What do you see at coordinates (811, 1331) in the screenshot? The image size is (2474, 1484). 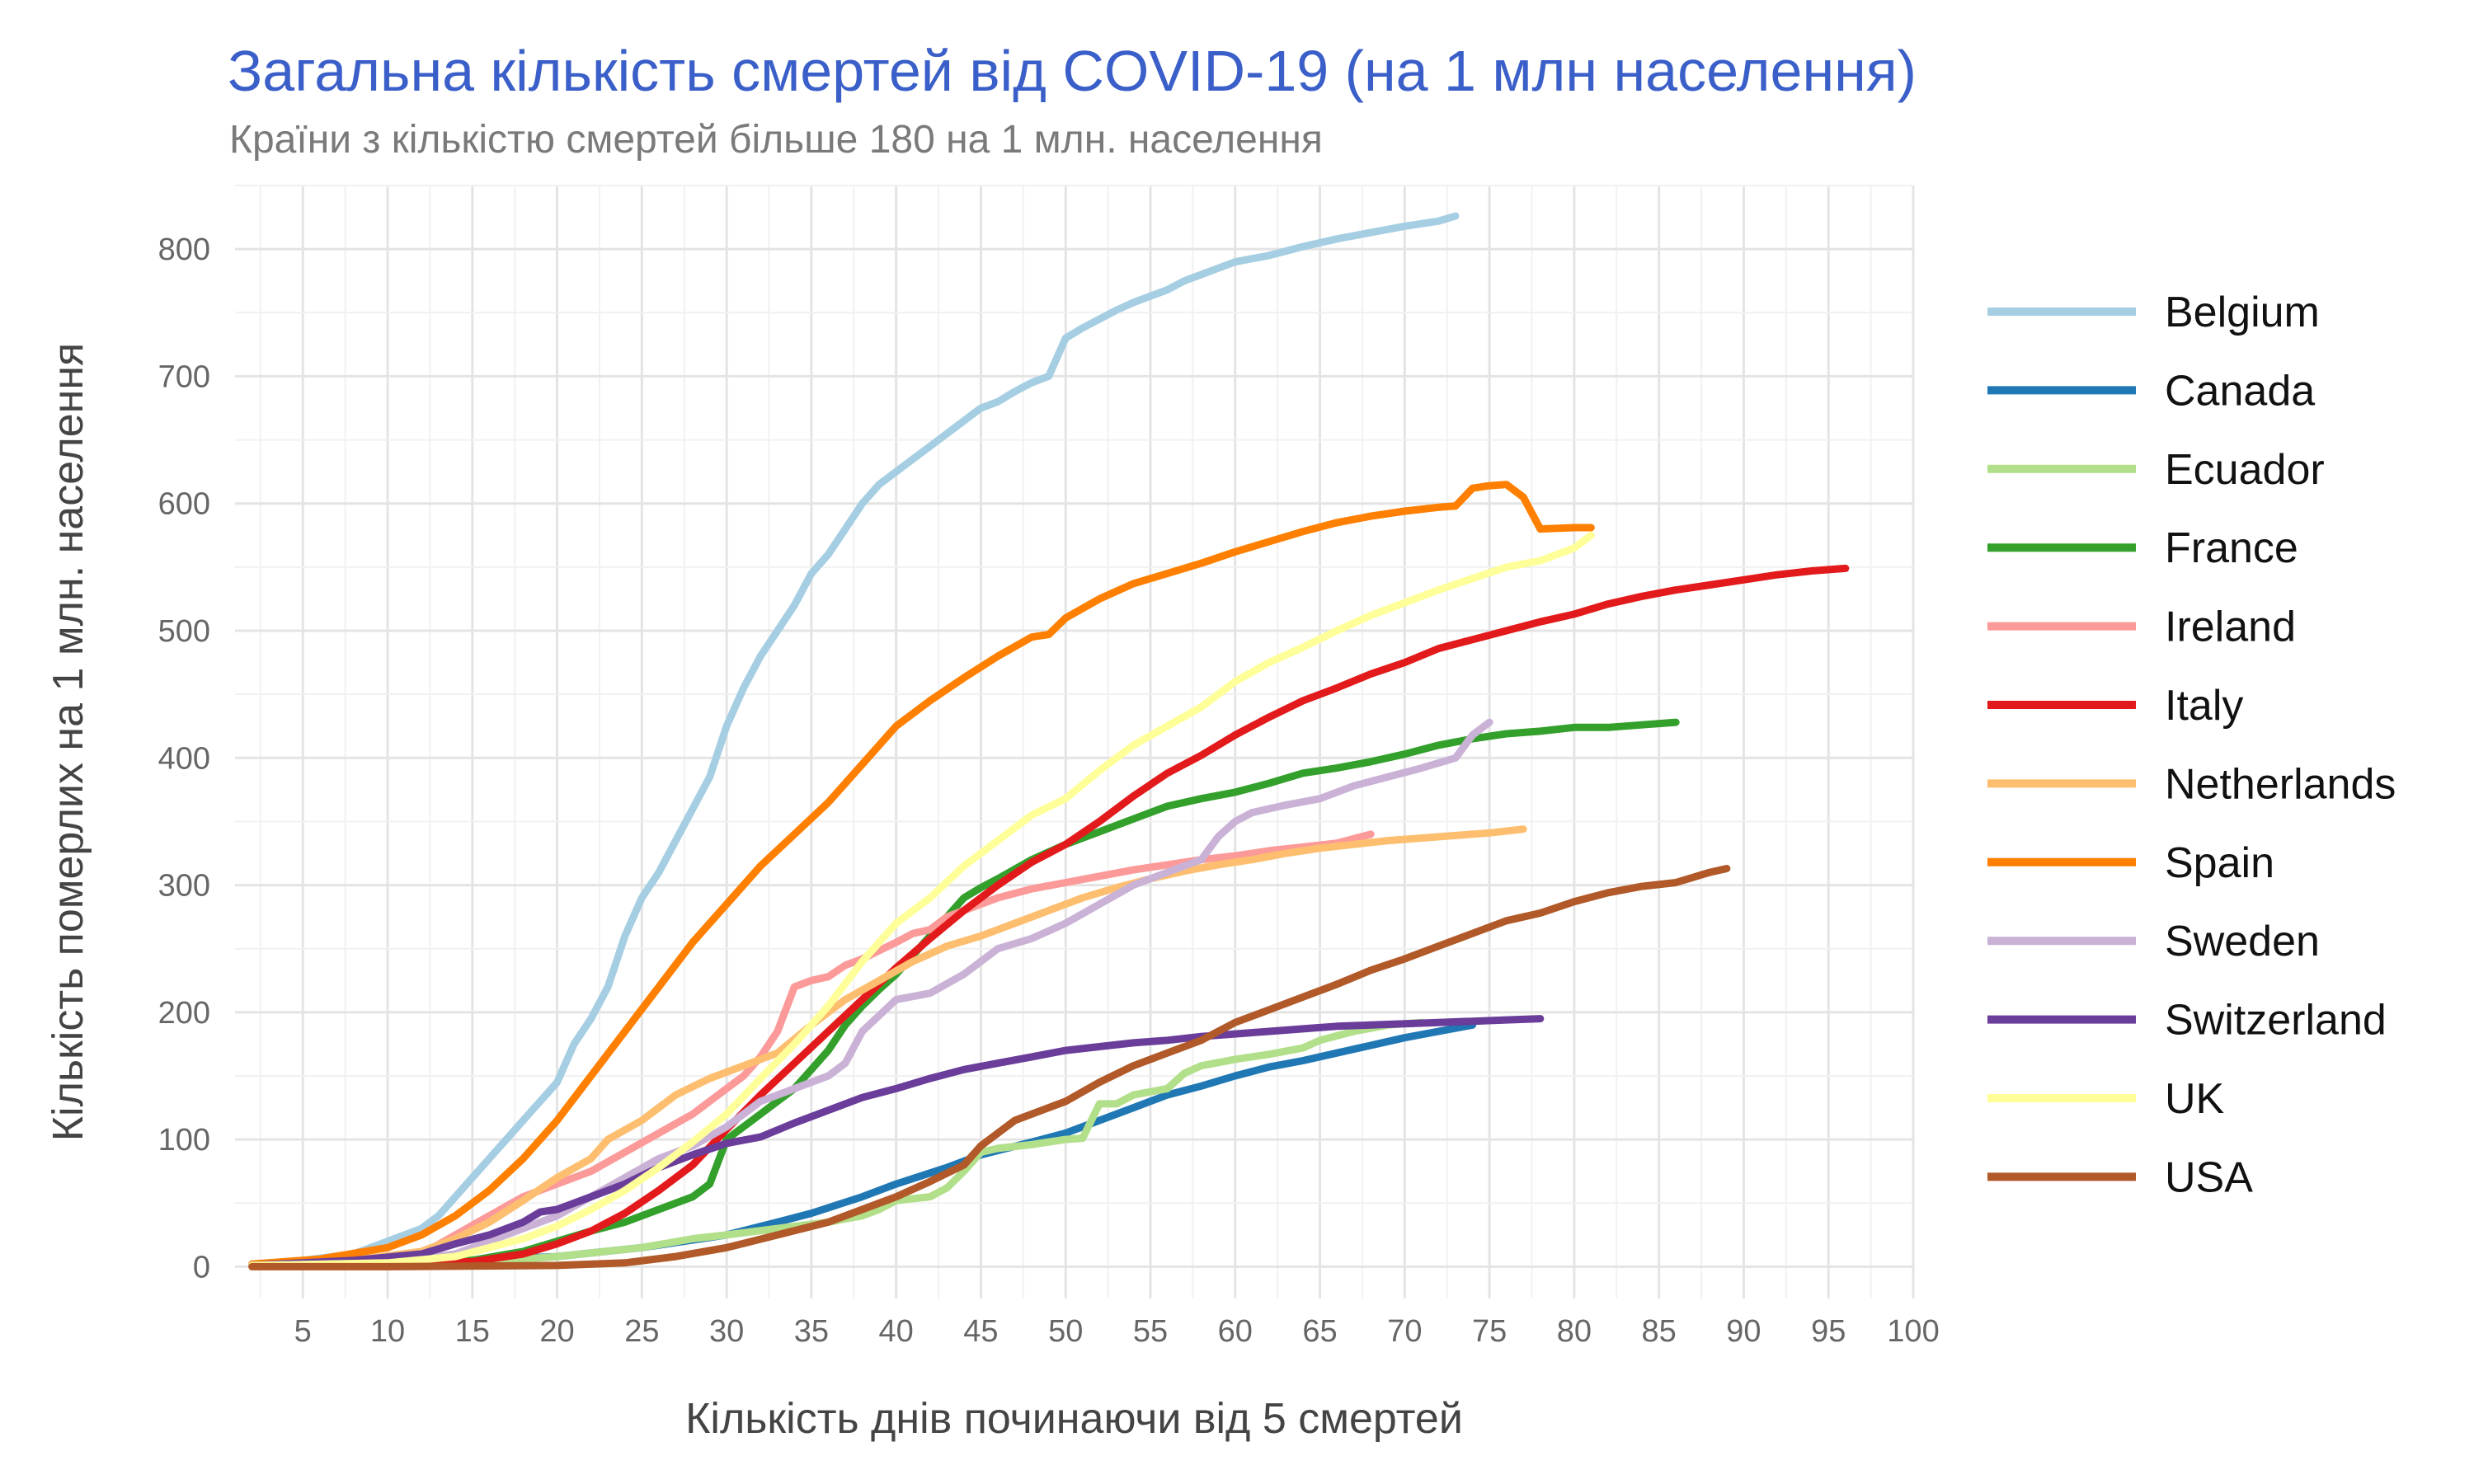 I see `x-tick-label: 35` at bounding box center [811, 1331].